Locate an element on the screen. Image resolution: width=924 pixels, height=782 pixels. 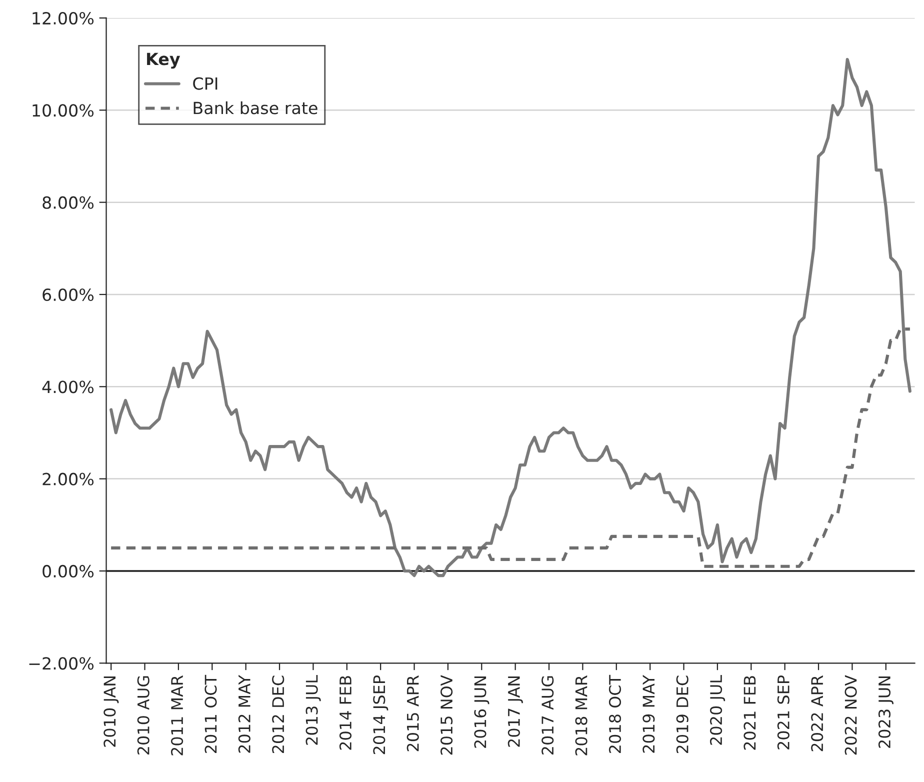
y-tick-label: −2.00% is located at coordinates (61, 663).